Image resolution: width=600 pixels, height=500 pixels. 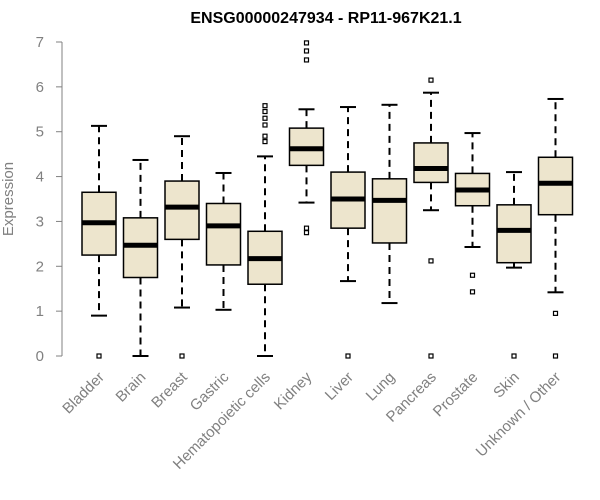 I want to click on box-lung, so click(x=389, y=204).